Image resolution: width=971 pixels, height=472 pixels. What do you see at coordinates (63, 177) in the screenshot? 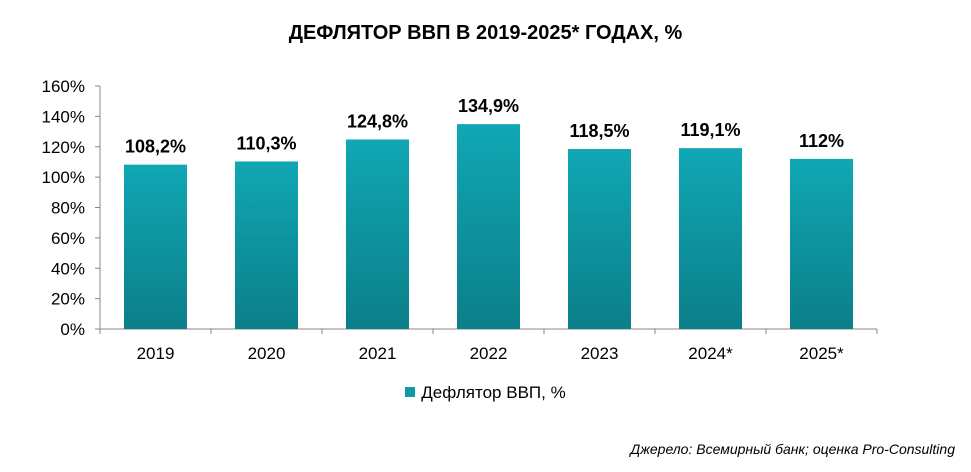
I see `y-tick-label: 100%` at bounding box center [63, 177].